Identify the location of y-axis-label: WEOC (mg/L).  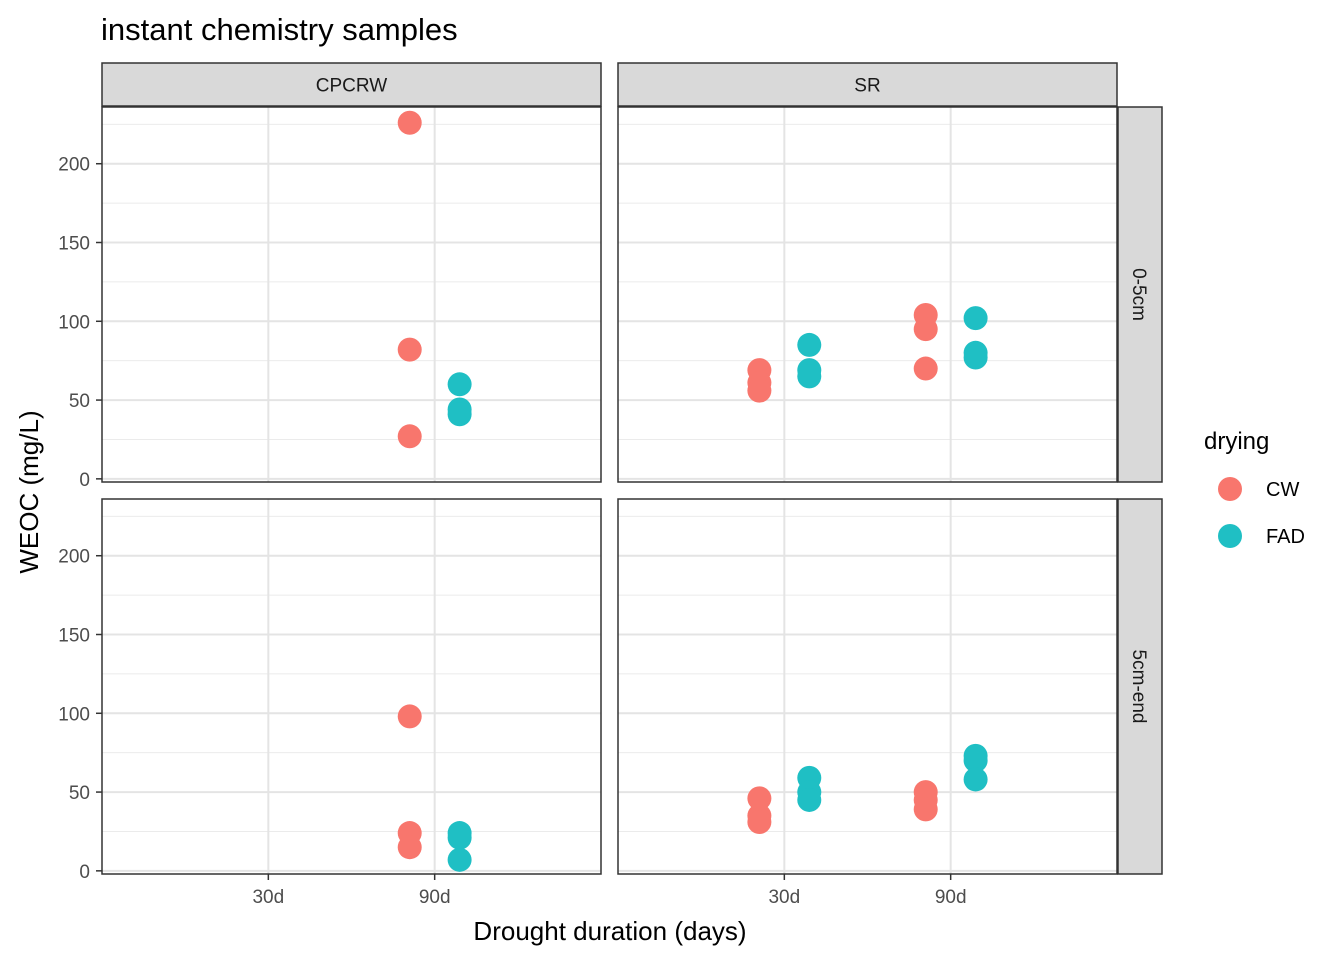
(29, 491).